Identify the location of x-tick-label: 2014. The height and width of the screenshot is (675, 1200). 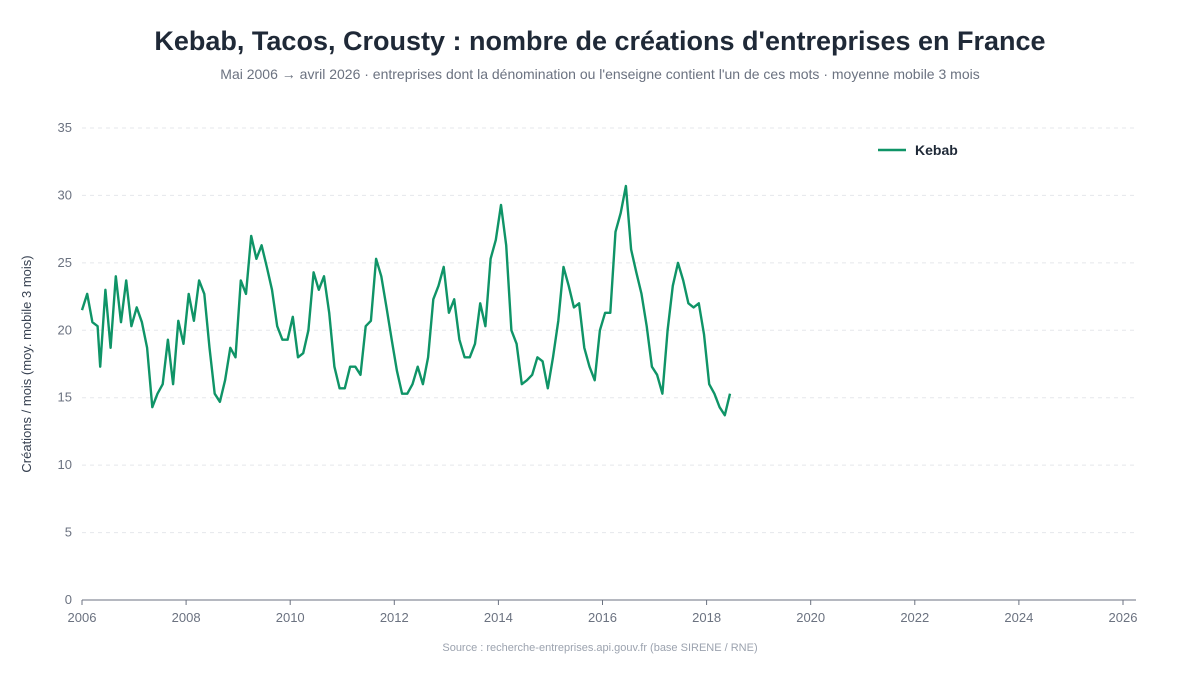
(498, 617).